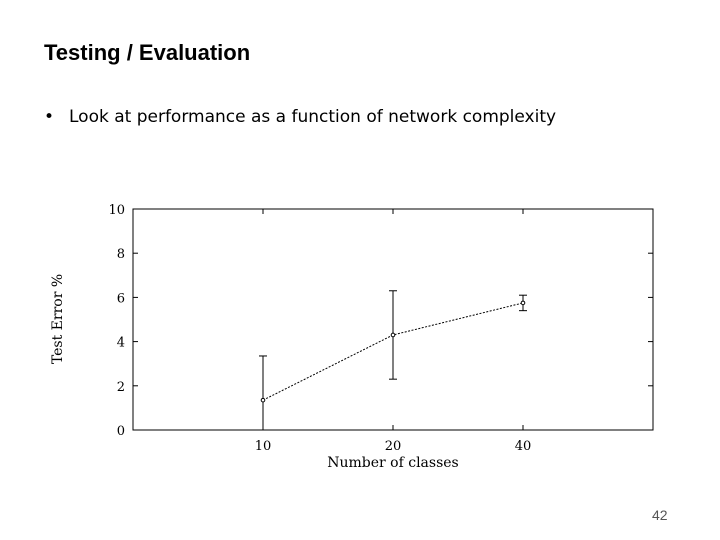 The image size is (720, 540). Describe the element at coordinates (660, 515) in the screenshot. I see `page-number: 42` at that location.